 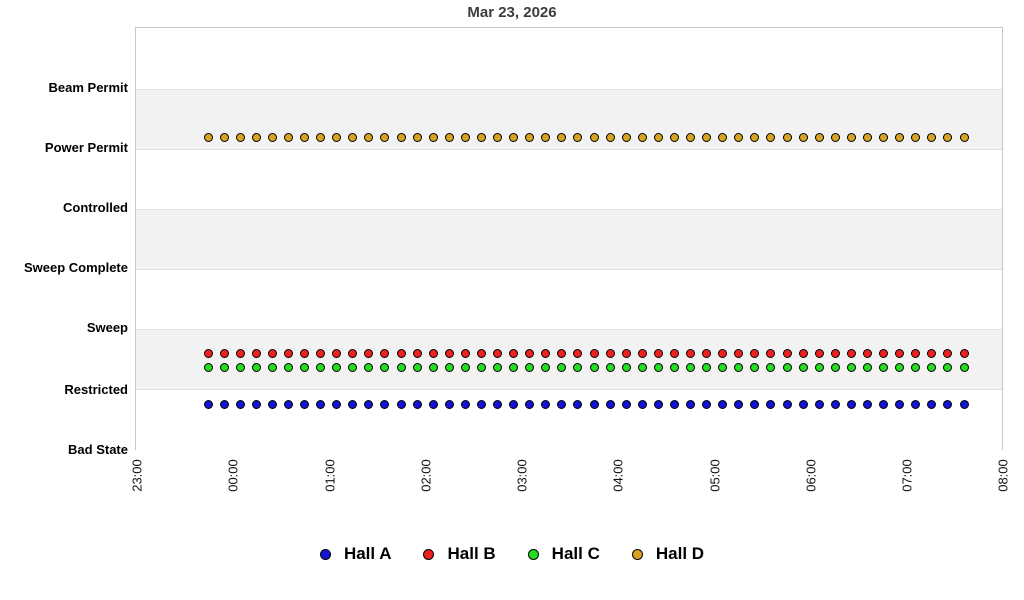 I want to click on hall-d-marker-icon, so click(x=637, y=554).